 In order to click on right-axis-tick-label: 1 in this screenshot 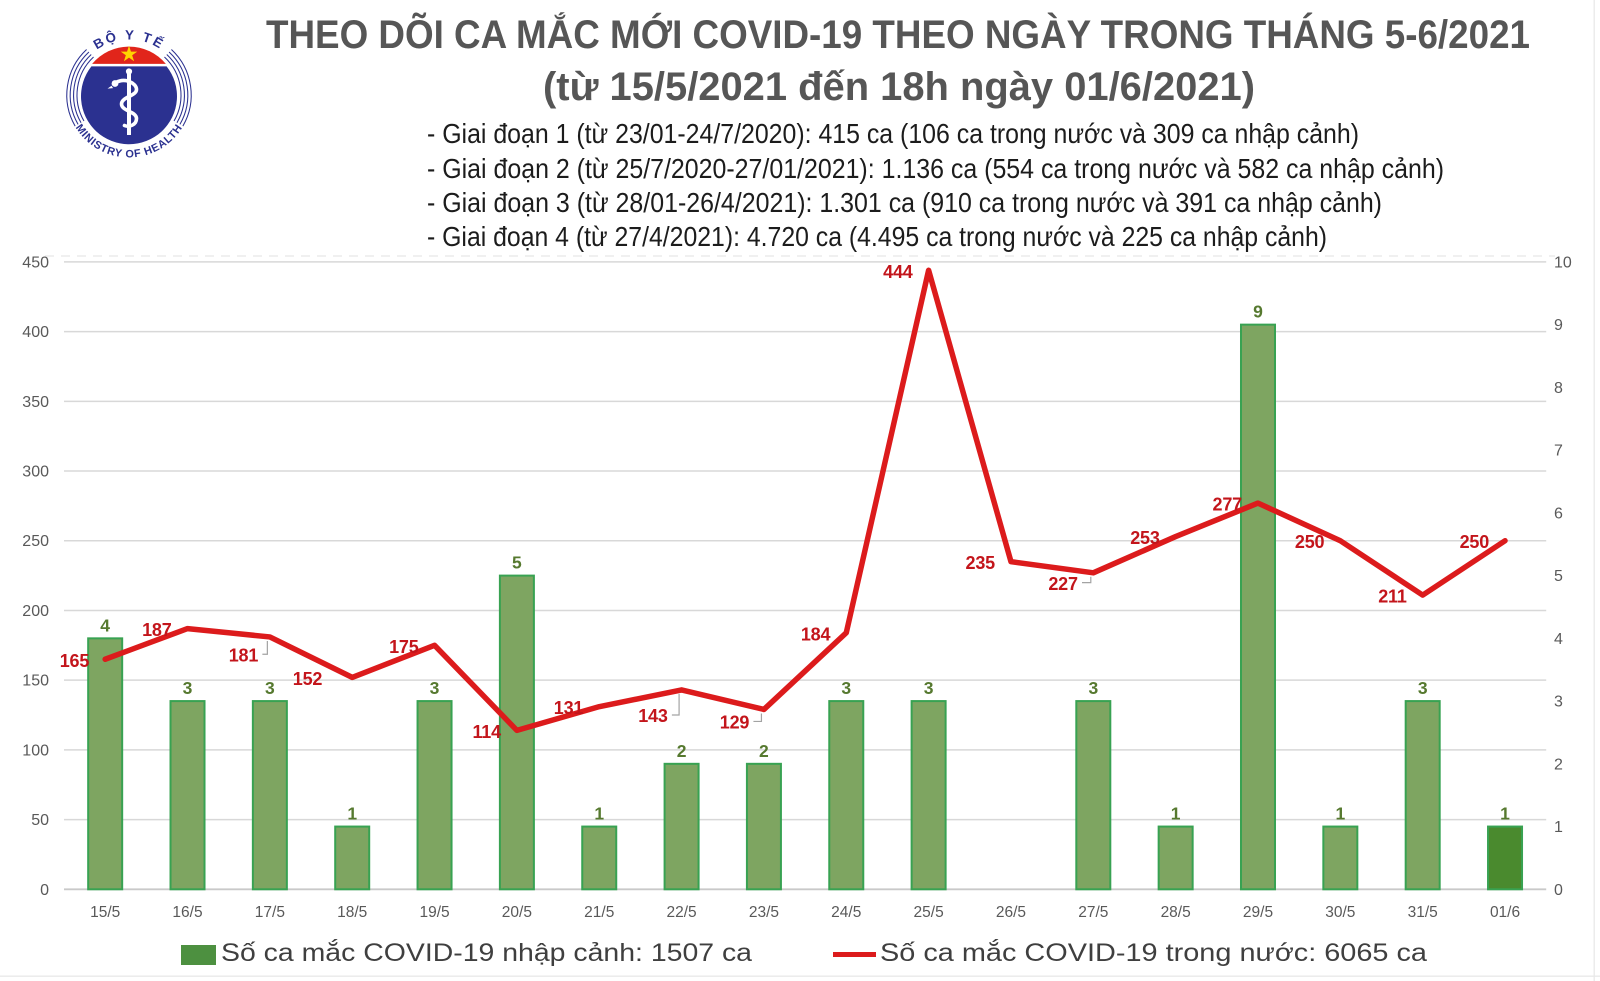, I will do `click(1558, 827)`.